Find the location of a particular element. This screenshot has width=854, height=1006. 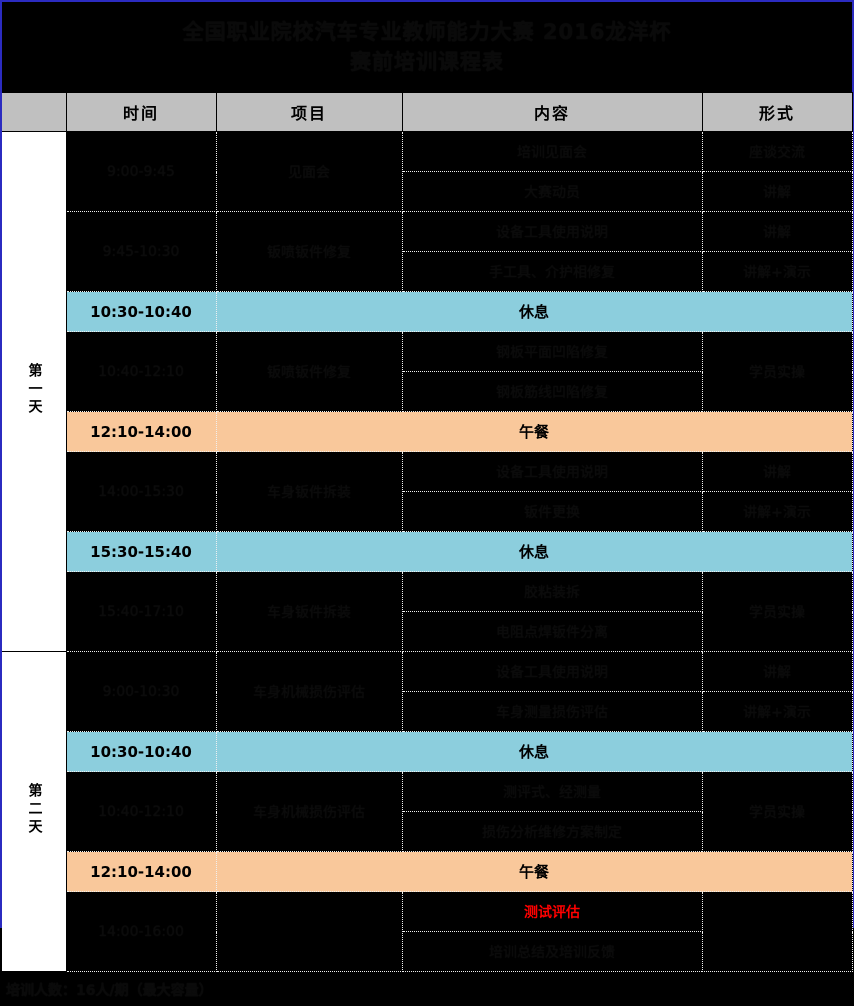

table-row: 电阻点焊钣件分离 is located at coordinates (427, 631).